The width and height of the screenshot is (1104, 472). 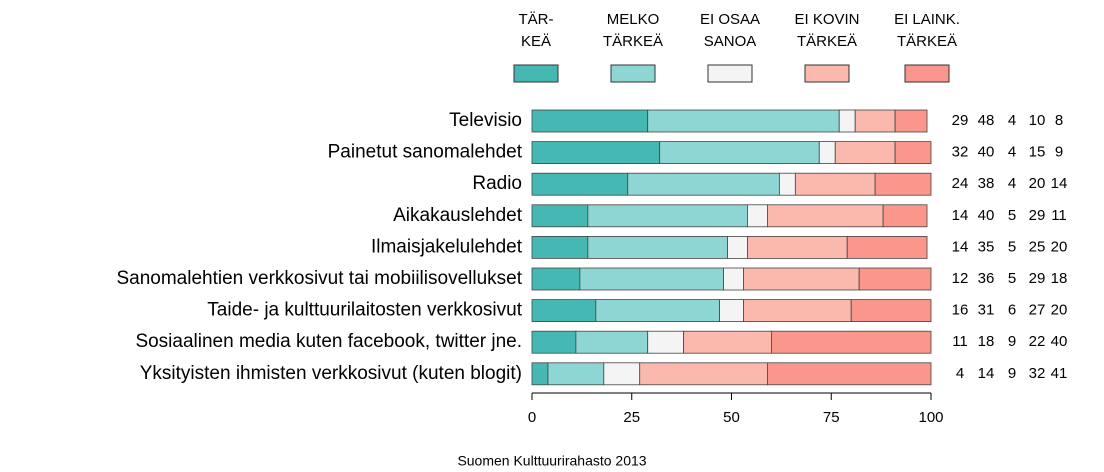 I want to click on value-label: 35, so click(x=986, y=246).